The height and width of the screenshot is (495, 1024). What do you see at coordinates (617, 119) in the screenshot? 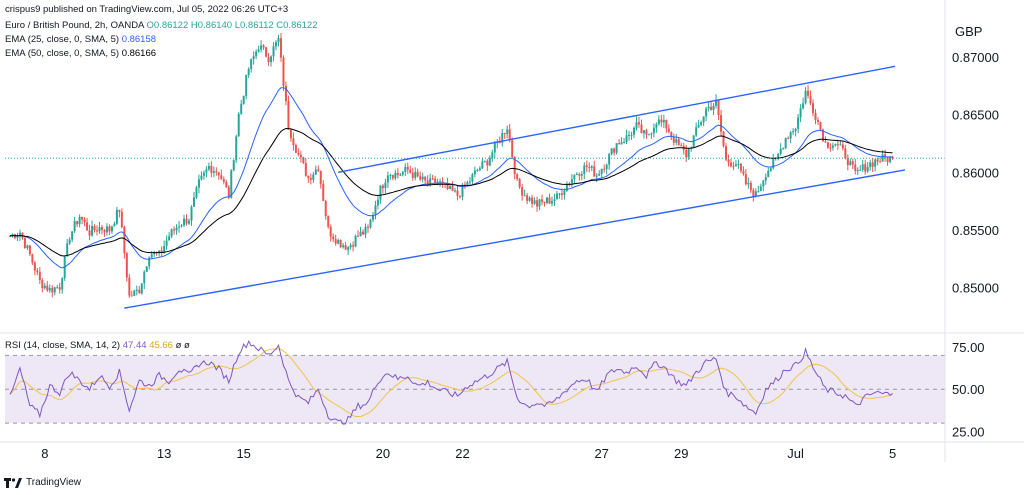
I see `channel-upper-line` at bounding box center [617, 119].